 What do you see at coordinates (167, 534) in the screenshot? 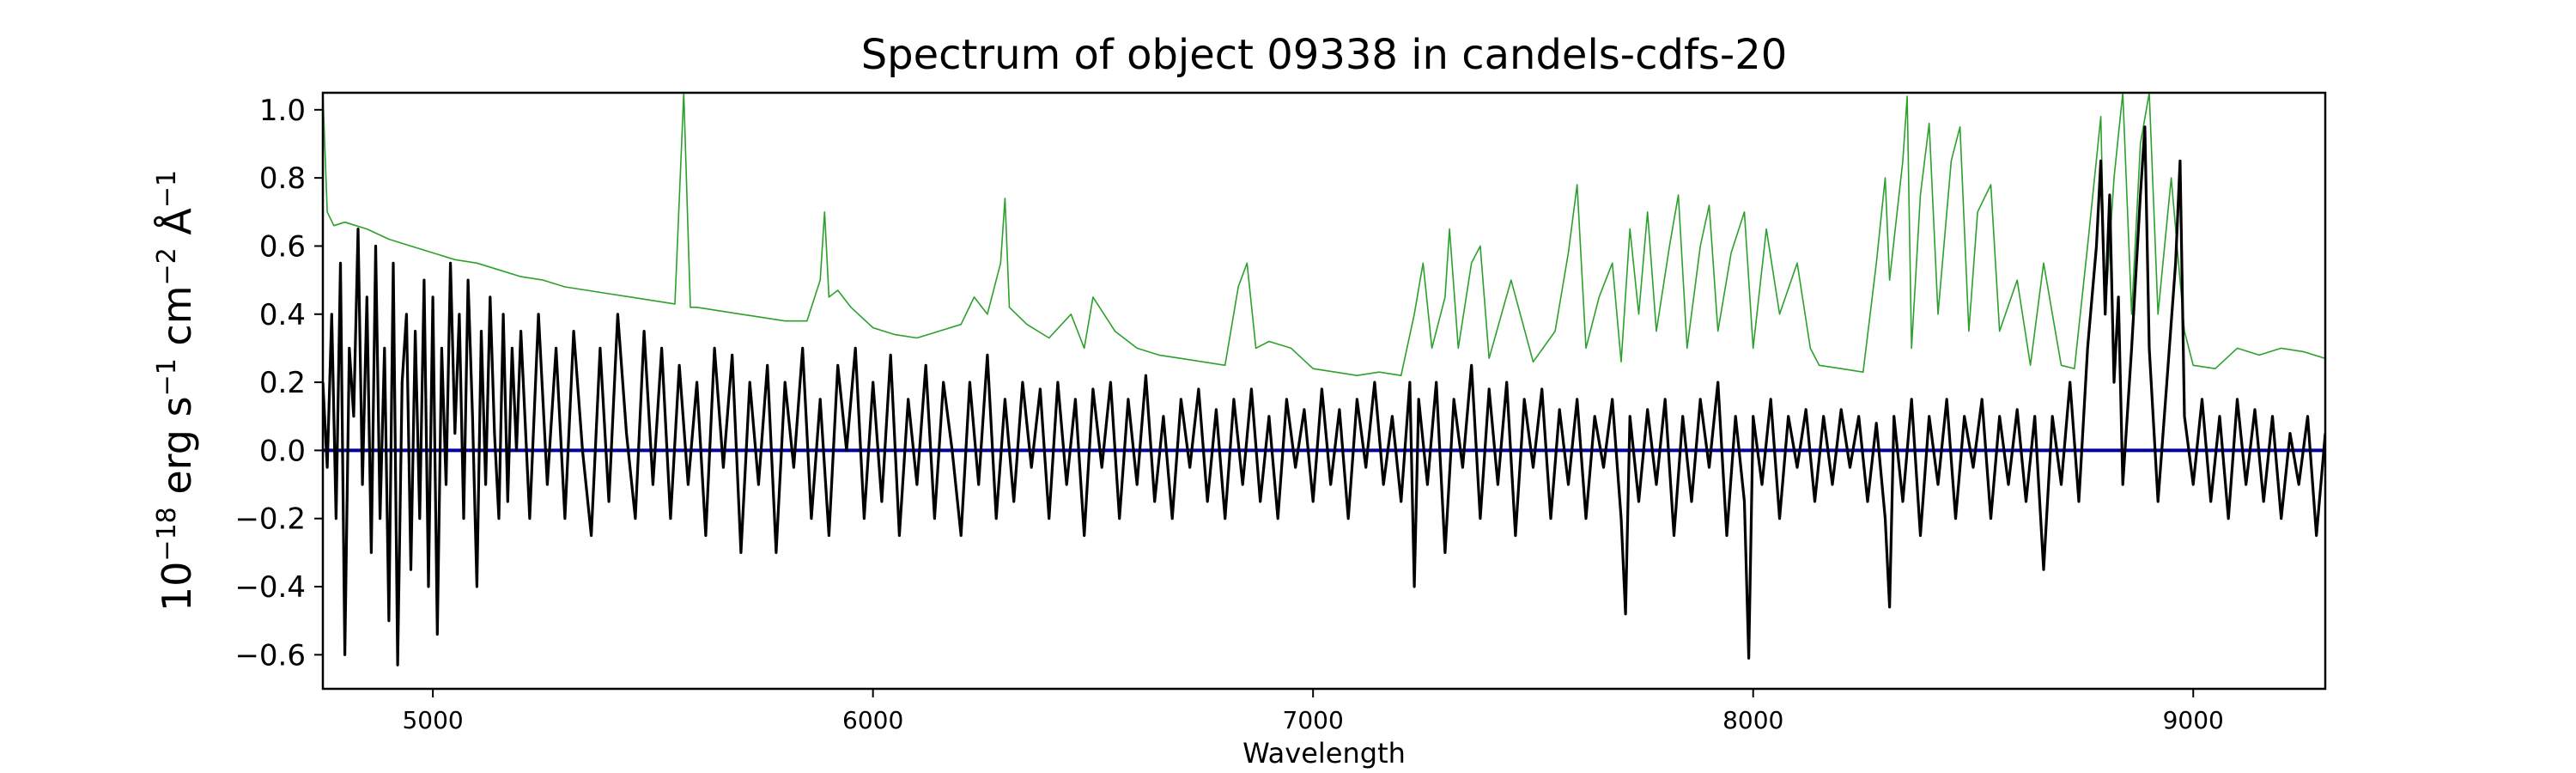
I see `y-label-prefix-exp: −18` at bounding box center [167, 534].